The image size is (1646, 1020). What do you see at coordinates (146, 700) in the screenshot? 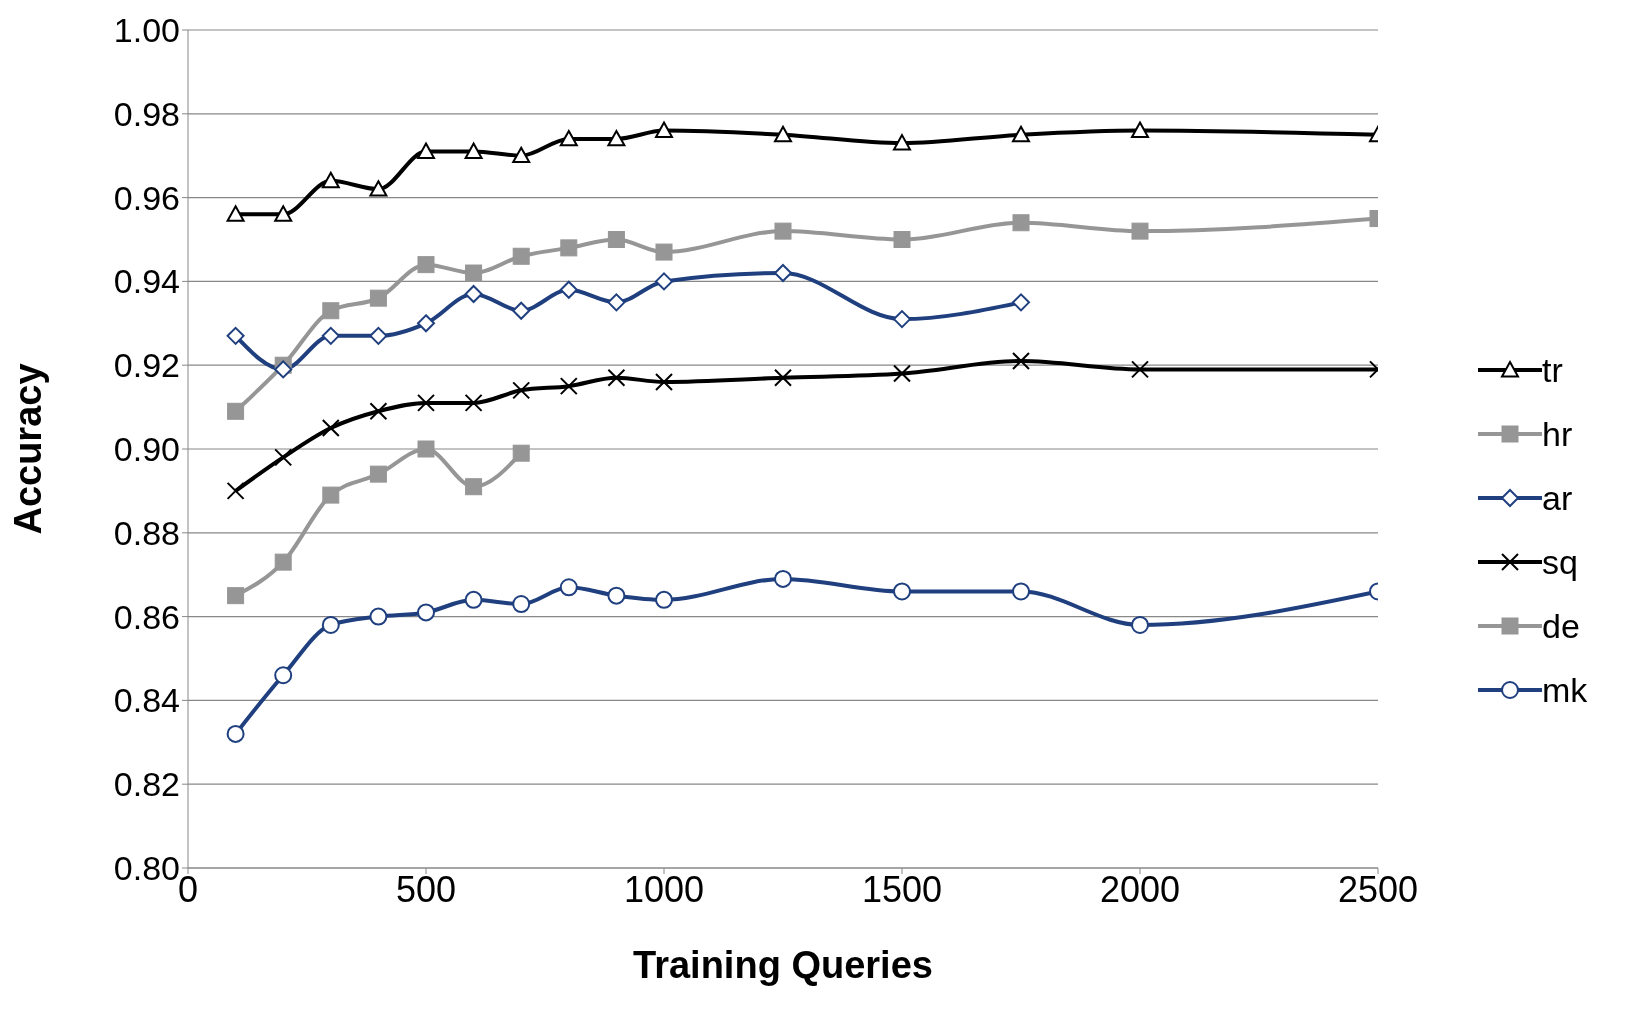
I see `y-tick-label: 0.84` at bounding box center [146, 700].